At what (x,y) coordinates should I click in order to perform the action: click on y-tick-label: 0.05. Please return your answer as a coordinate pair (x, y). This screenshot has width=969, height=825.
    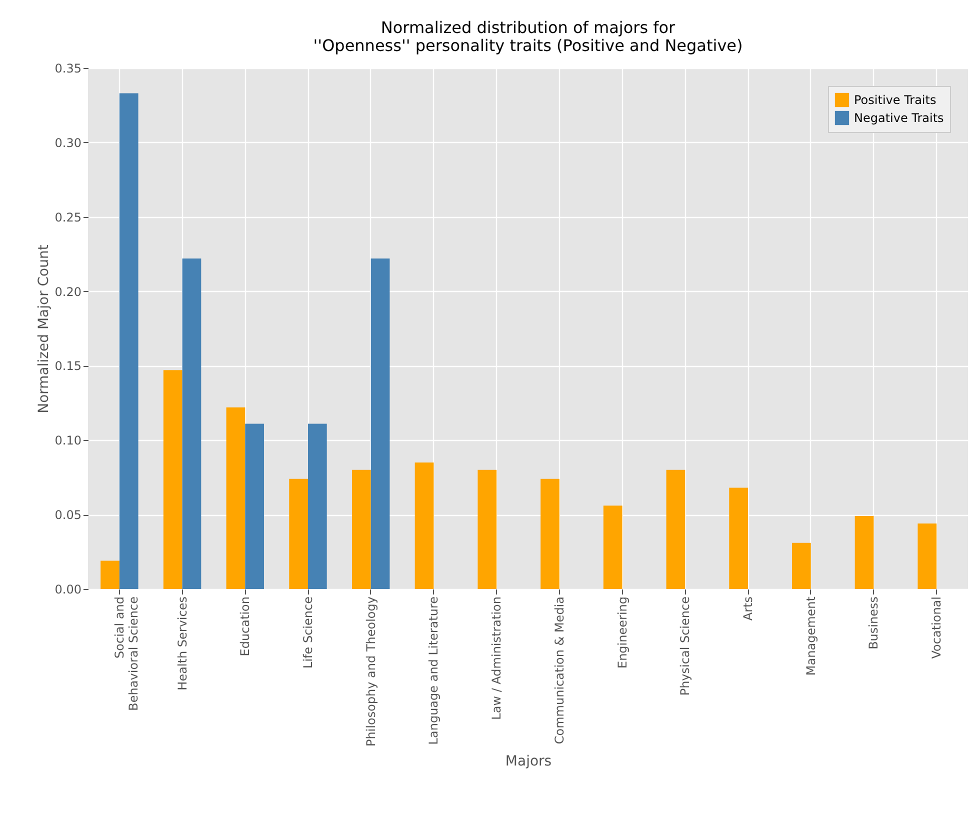
    Looking at the image, I should click on (68, 515).